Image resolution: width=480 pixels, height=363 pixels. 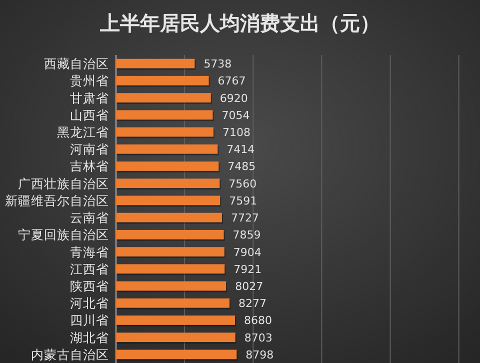 I want to click on y-tick-label: 贵州省, so click(x=89, y=80).